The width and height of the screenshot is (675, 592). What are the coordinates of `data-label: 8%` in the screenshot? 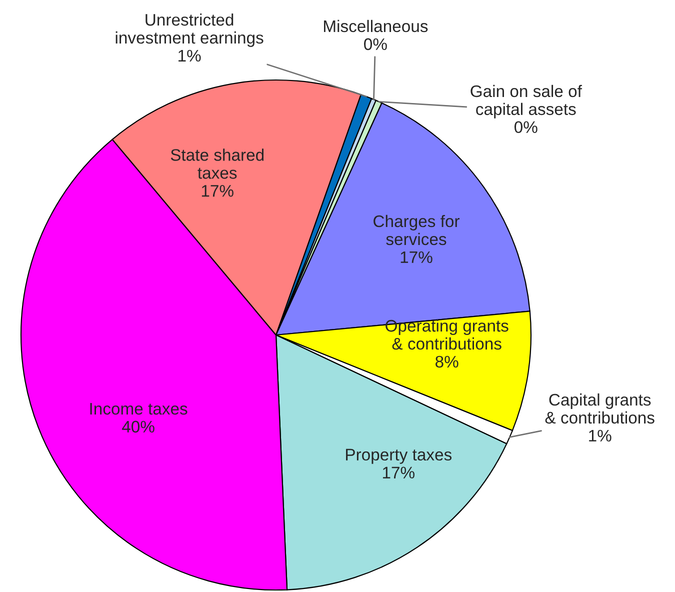 It's located at (447, 362).